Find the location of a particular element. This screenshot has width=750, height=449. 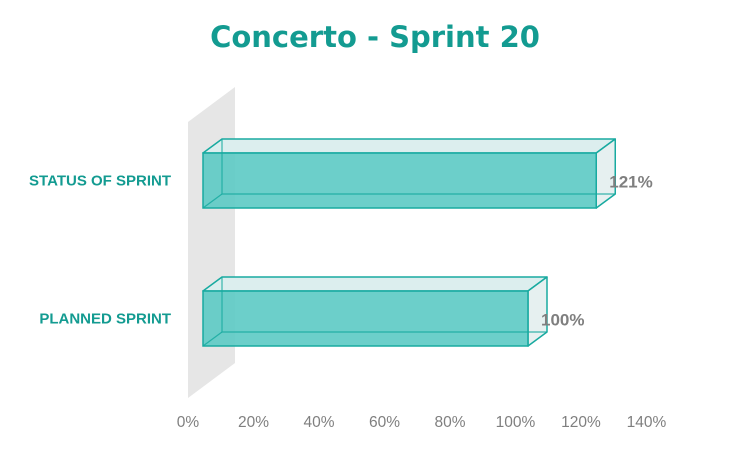

x-tick-label: 0% is located at coordinates (188, 422).